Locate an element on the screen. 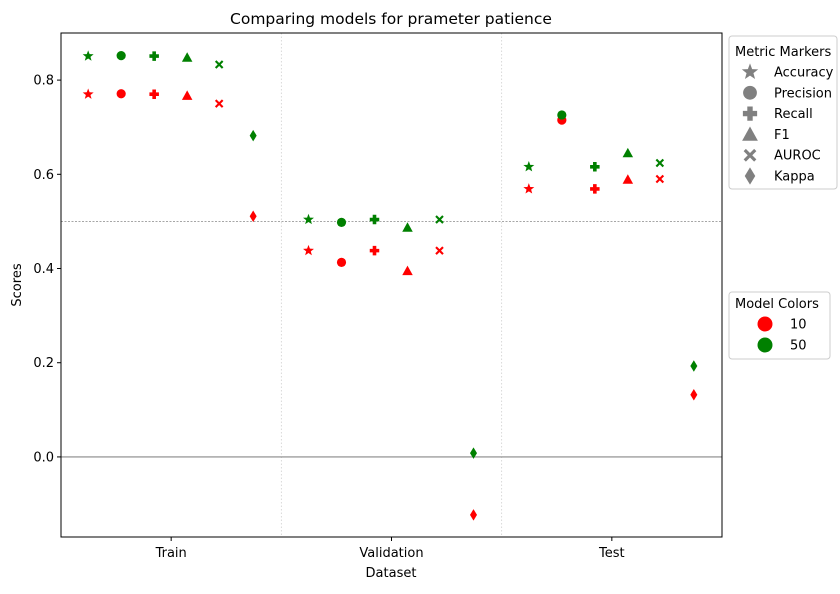  legend-marker-recall is located at coordinates (750, 113).